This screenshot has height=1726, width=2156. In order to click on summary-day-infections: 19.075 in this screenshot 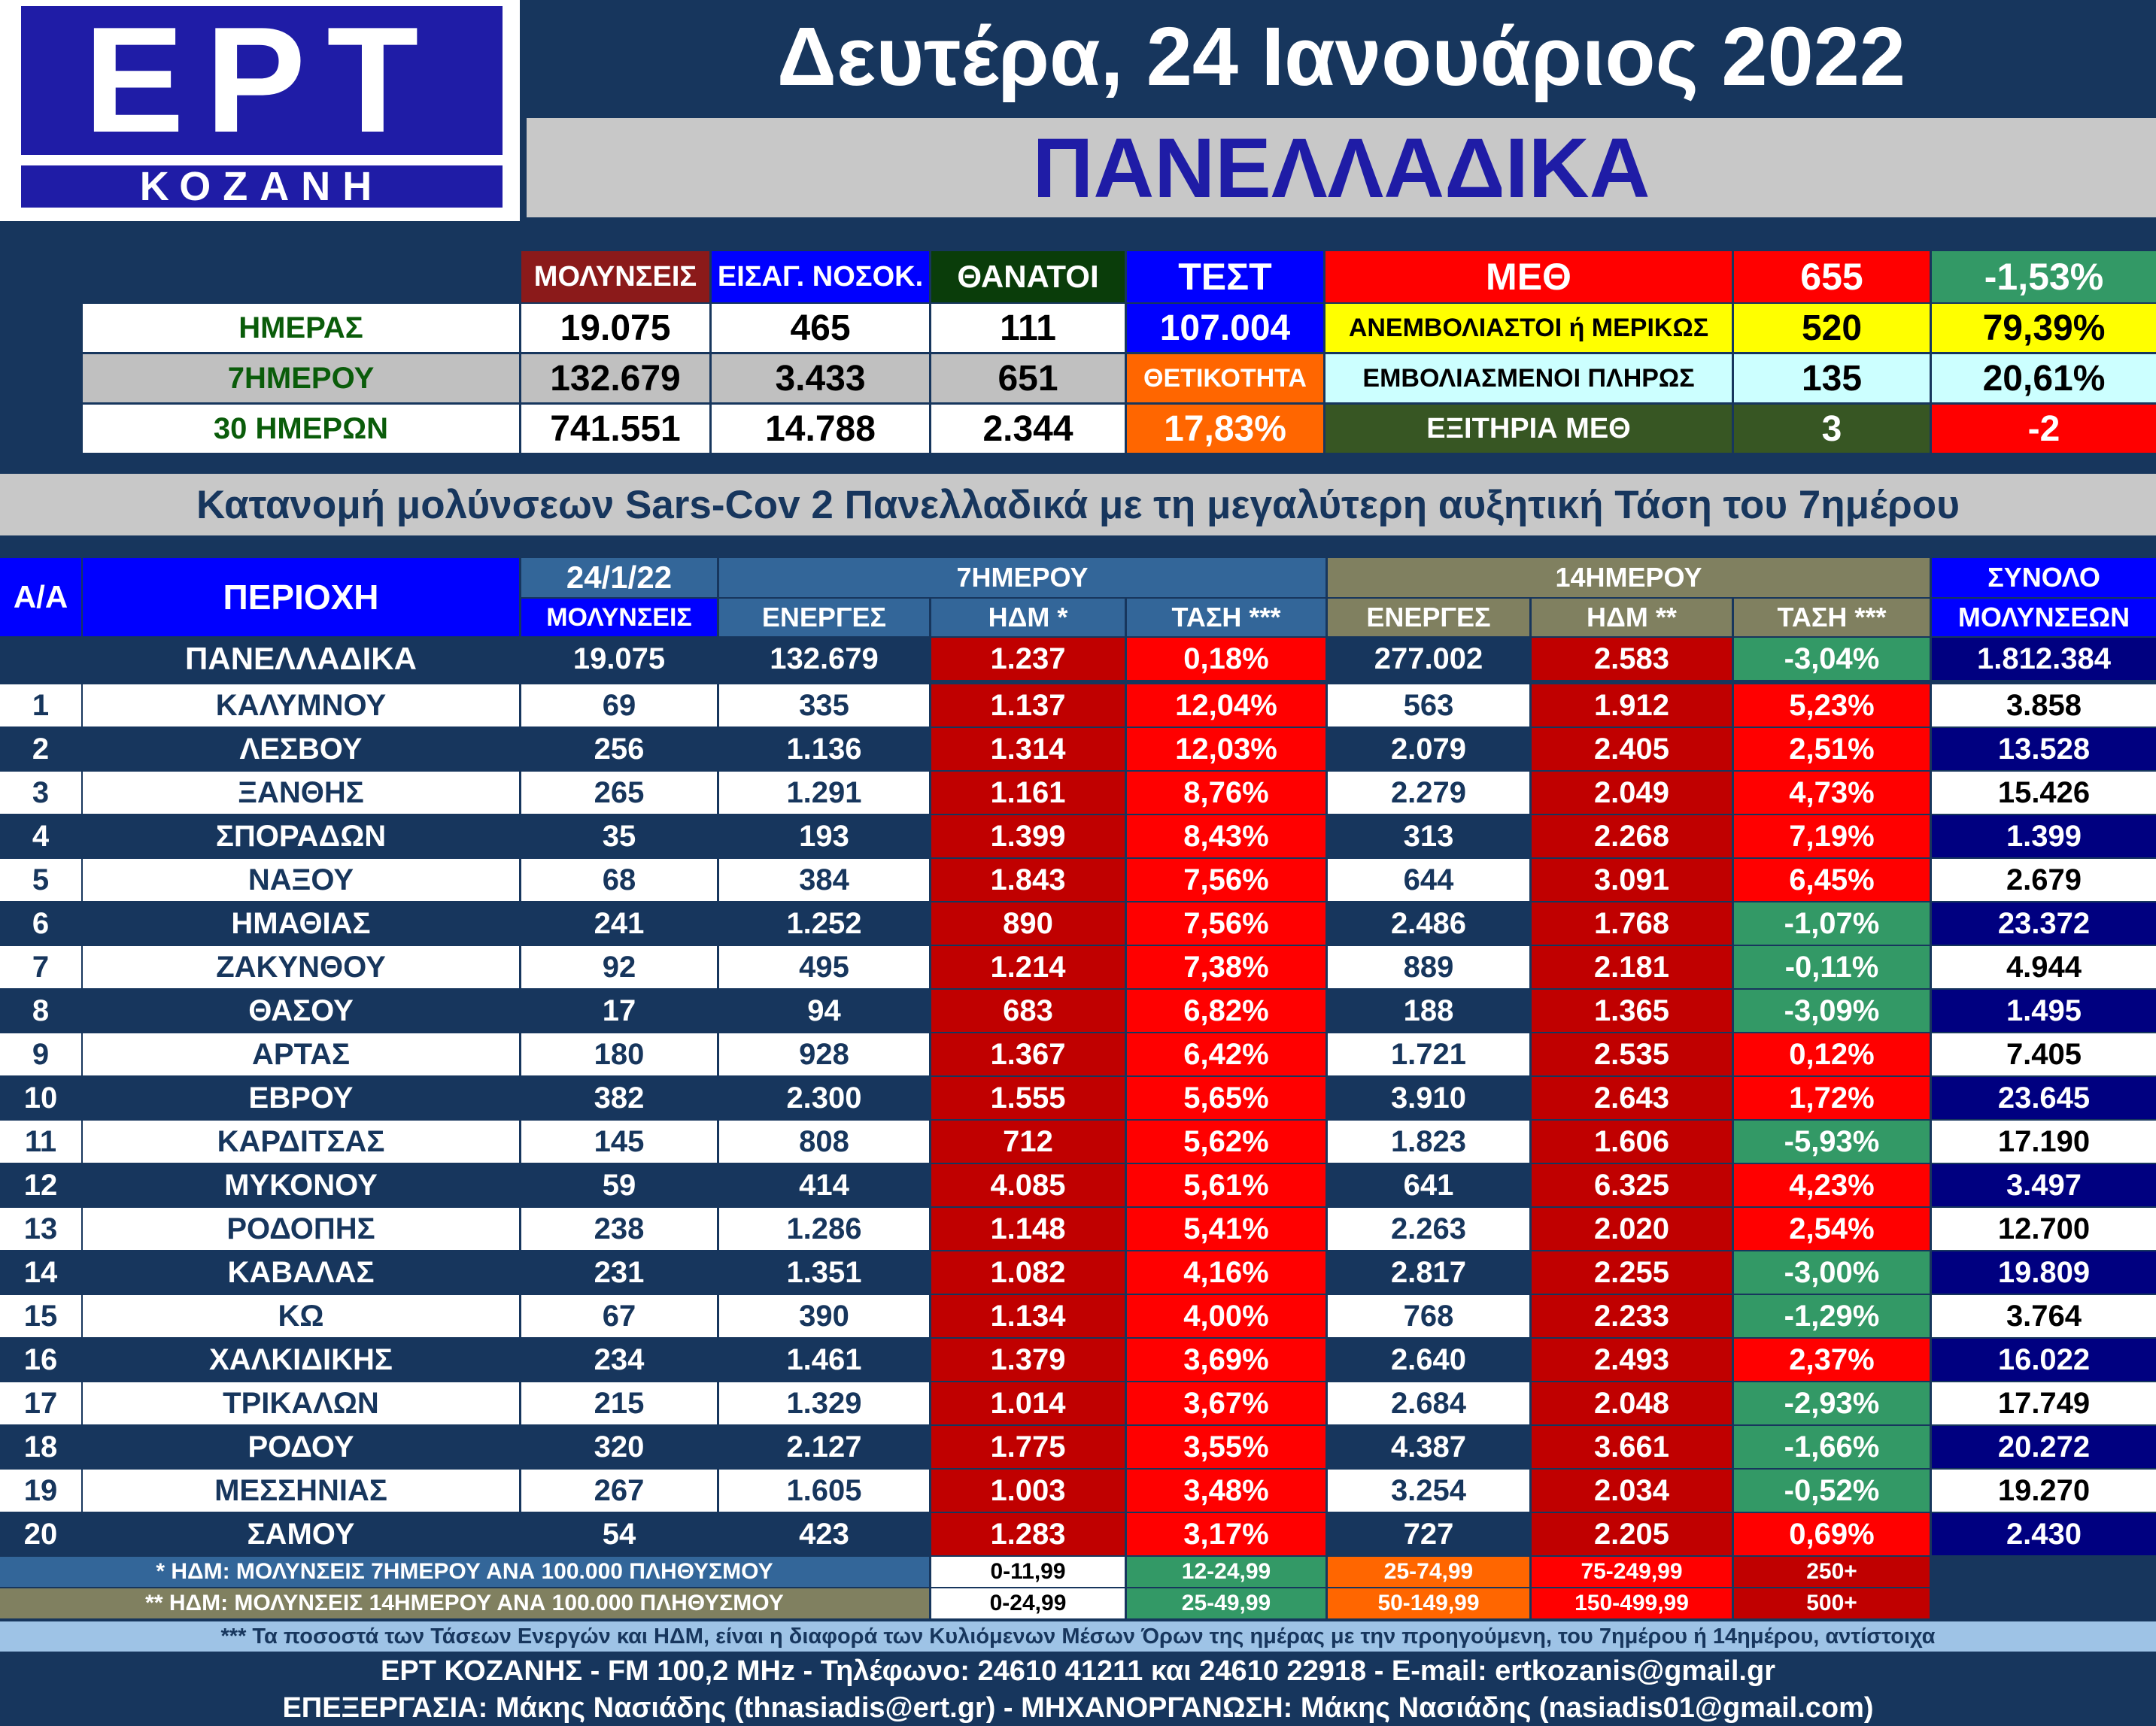, I will do `click(615, 328)`.